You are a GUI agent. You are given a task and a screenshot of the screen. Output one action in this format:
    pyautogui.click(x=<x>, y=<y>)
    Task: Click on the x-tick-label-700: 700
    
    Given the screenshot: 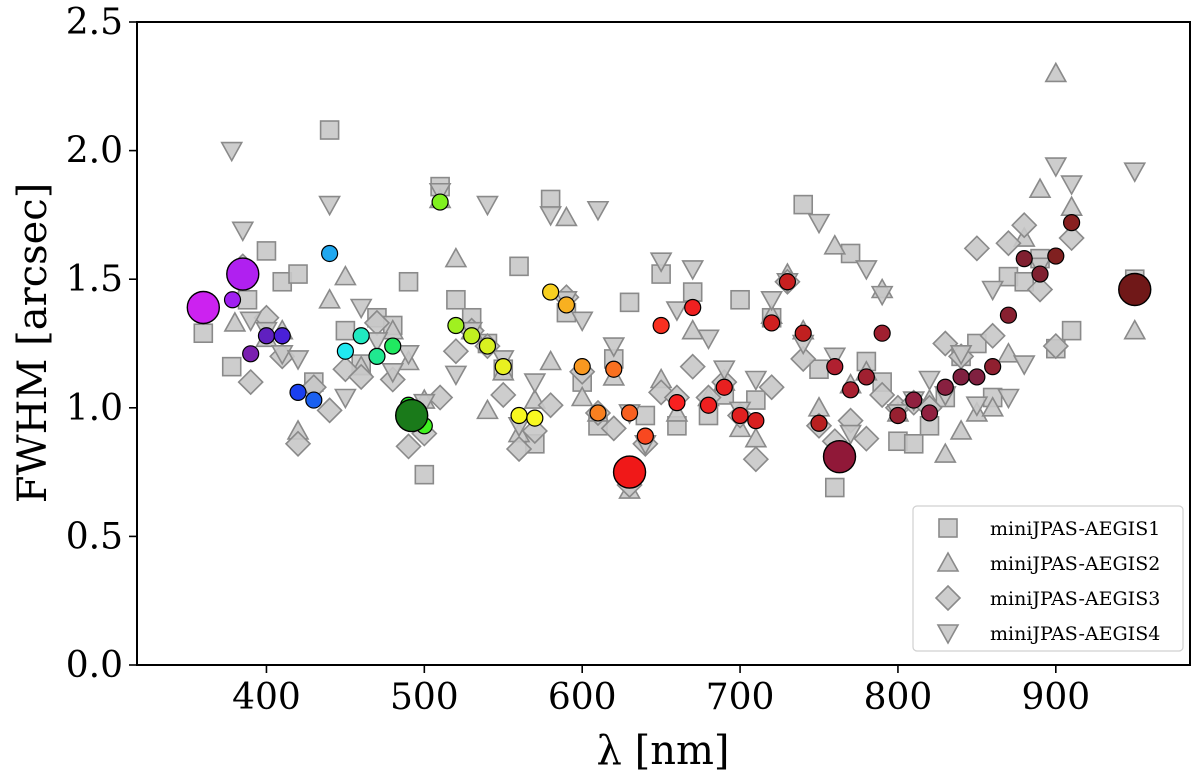 What is the action you would take?
    pyautogui.click(x=740, y=697)
    